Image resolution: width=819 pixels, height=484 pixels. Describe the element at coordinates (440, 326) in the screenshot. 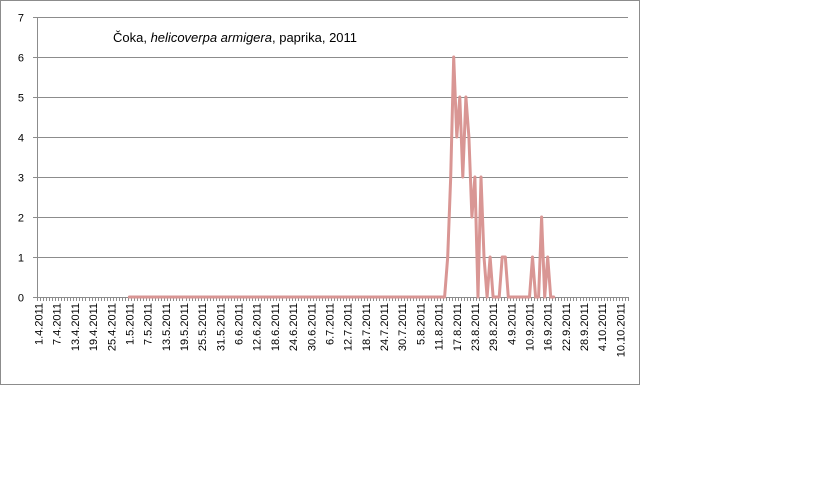

I see `x-tick-label: 11.8.2011` at that location.